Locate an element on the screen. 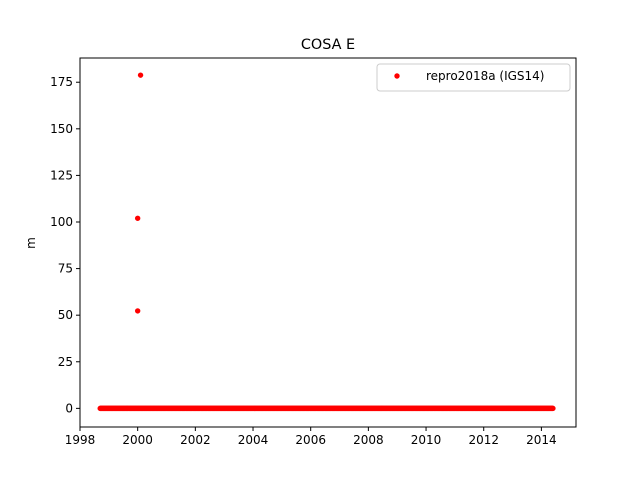  y-tick-label-1: 25 is located at coordinates (65, 362).